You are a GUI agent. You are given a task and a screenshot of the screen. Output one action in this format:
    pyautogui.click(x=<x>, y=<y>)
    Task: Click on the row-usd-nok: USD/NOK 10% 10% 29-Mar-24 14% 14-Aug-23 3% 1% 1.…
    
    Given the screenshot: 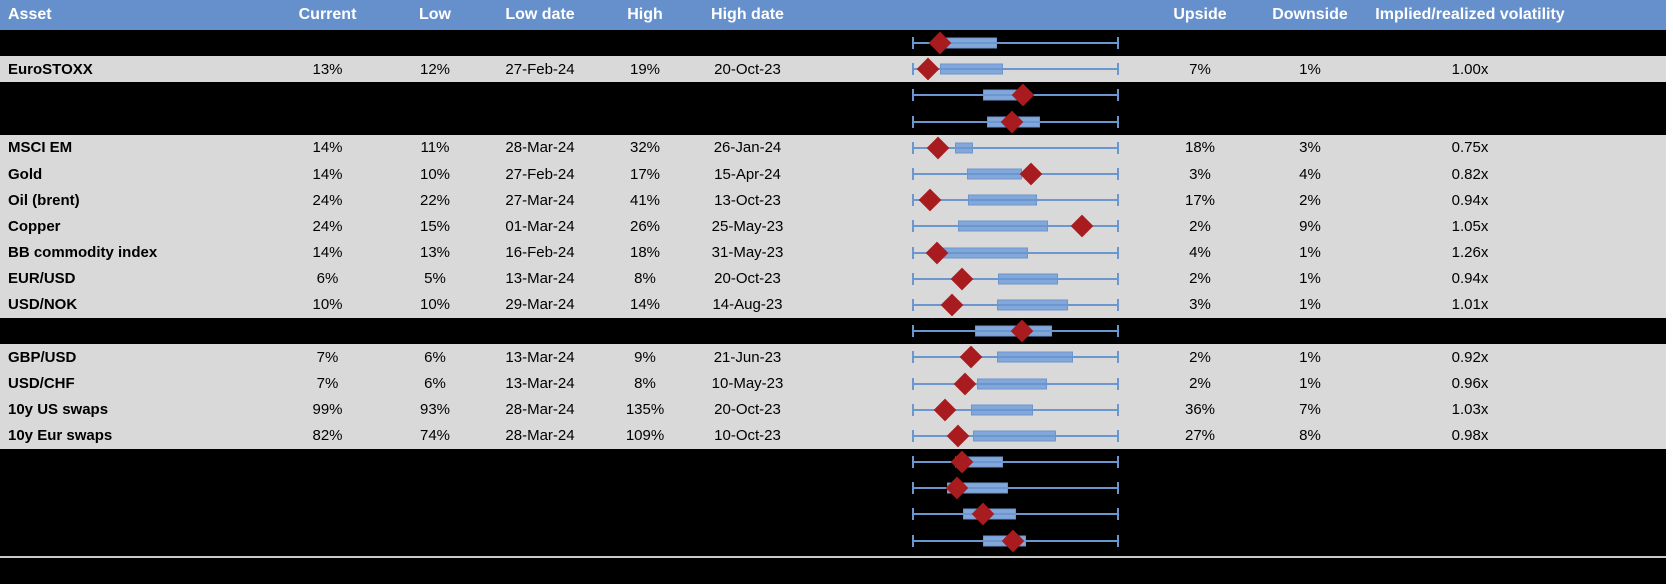 What is the action you would take?
    pyautogui.click(x=836, y=305)
    